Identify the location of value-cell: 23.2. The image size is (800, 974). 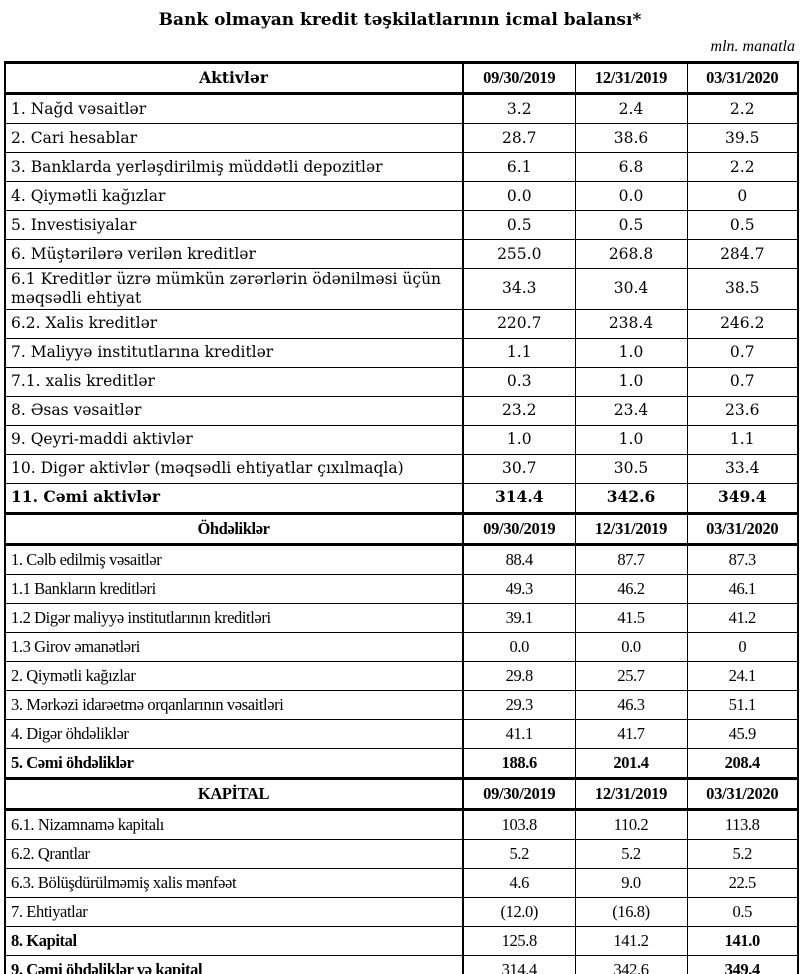
(519, 410).